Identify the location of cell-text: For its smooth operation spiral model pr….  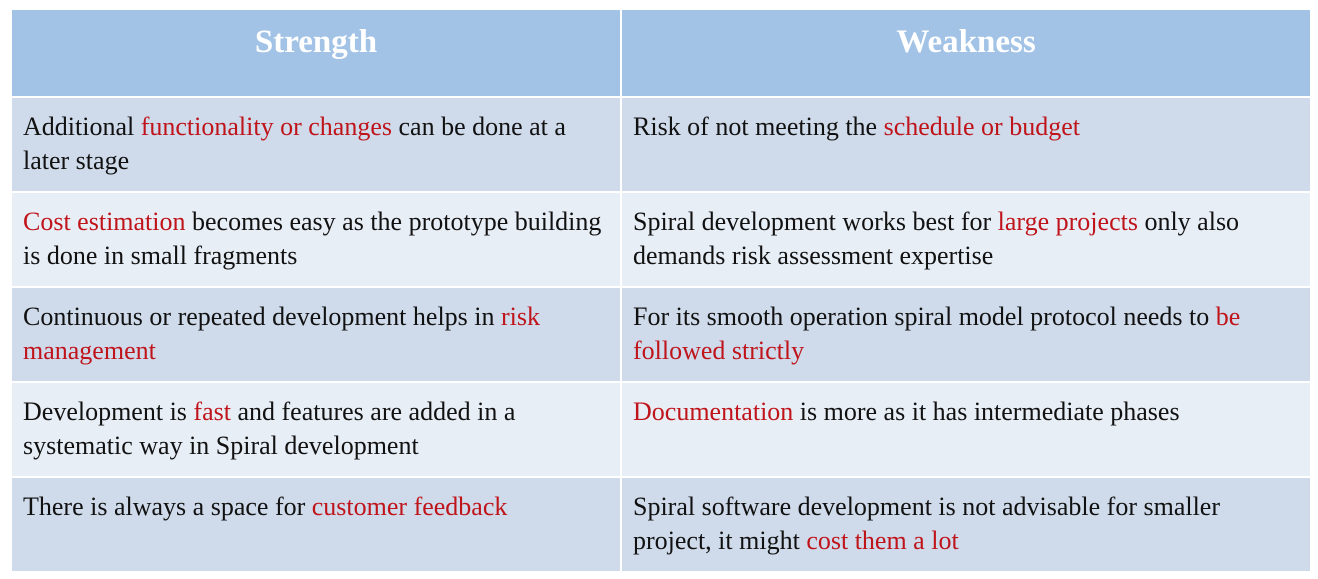
(924, 316).